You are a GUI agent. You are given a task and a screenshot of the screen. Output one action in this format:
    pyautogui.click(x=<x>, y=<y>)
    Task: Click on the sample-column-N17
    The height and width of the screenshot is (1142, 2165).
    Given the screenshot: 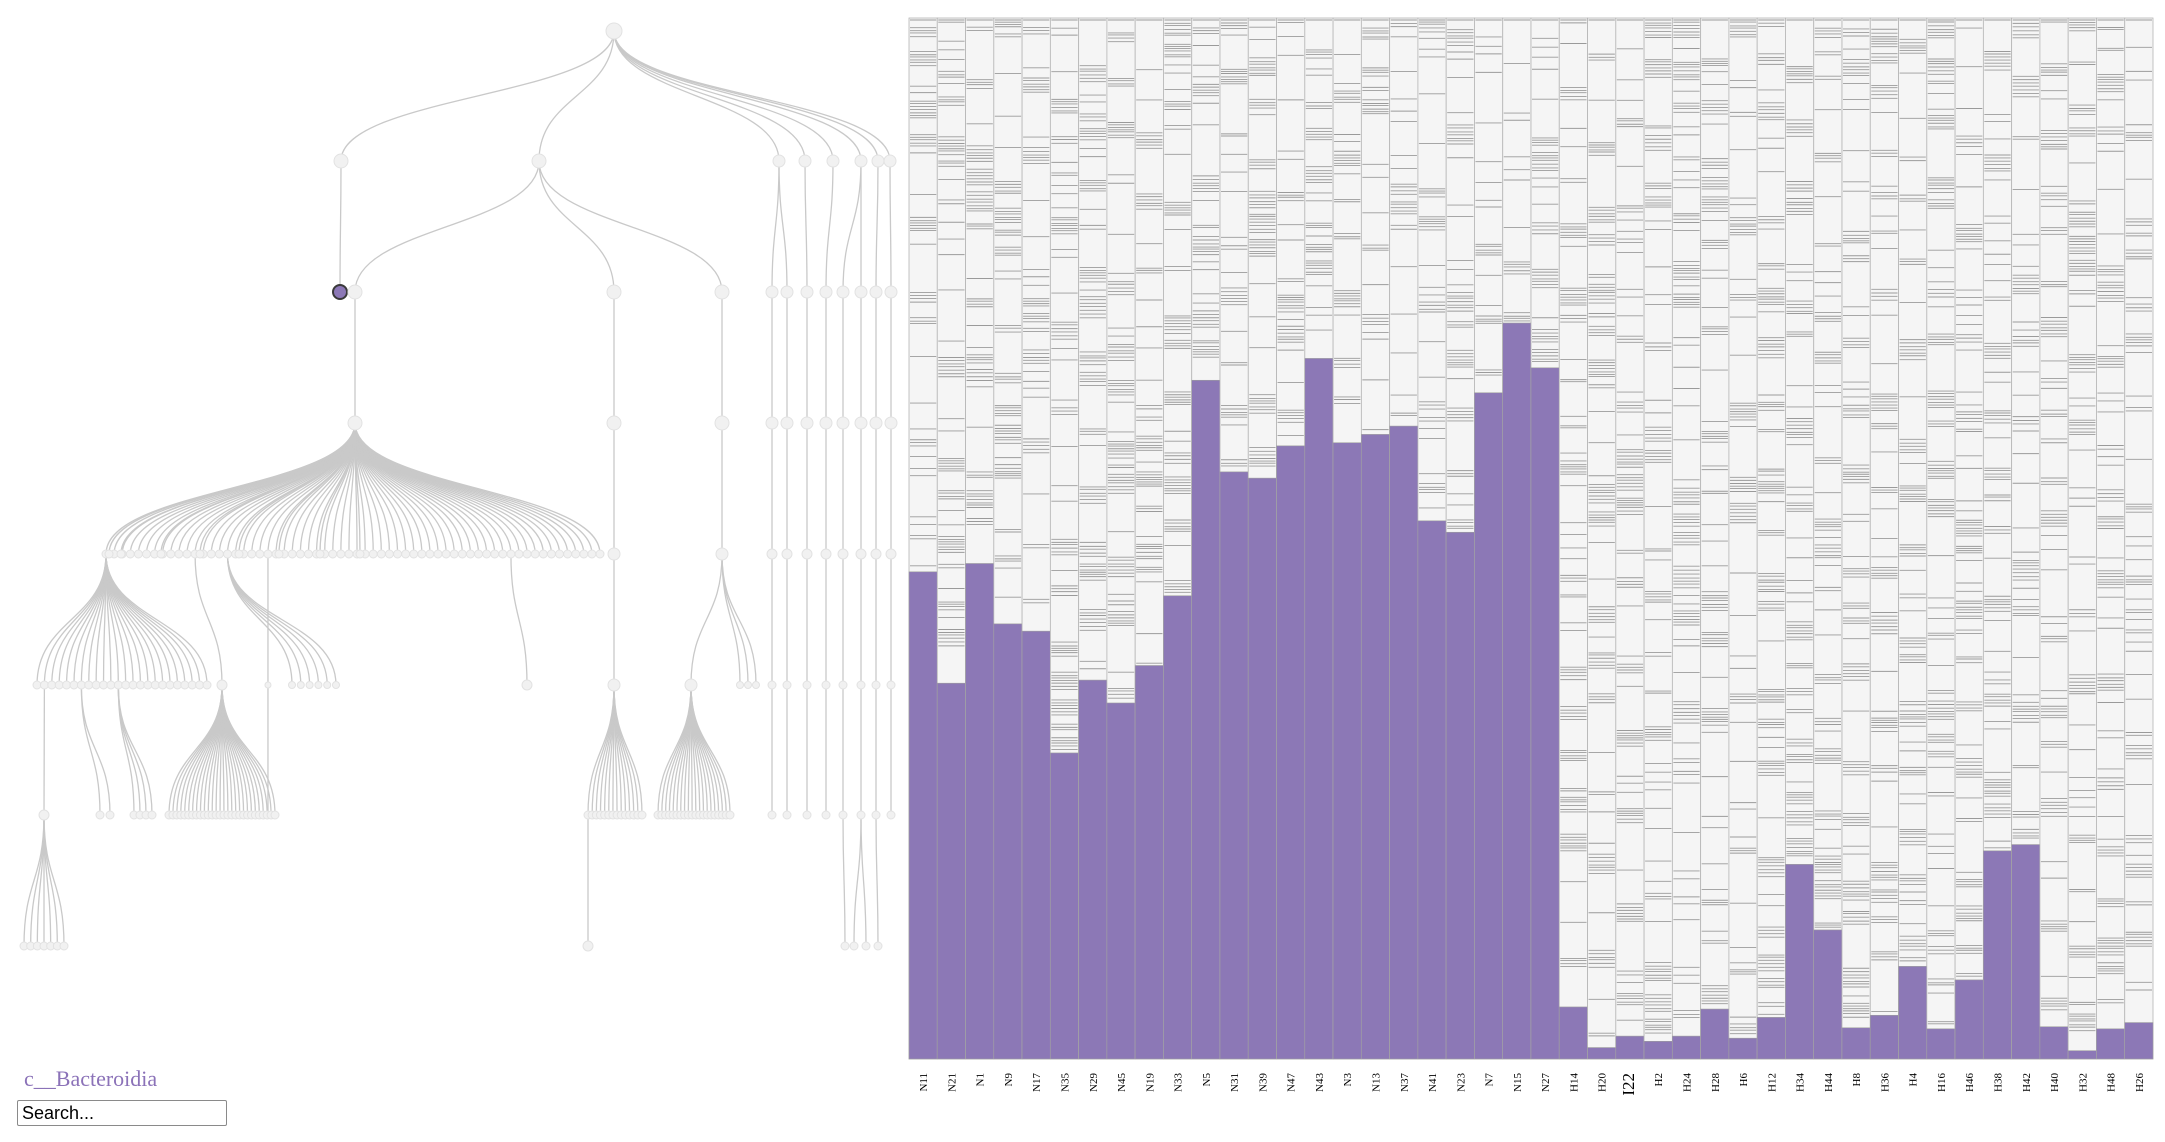 What is the action you would take?
    pyautogui.click(x=1036, y=538)
    